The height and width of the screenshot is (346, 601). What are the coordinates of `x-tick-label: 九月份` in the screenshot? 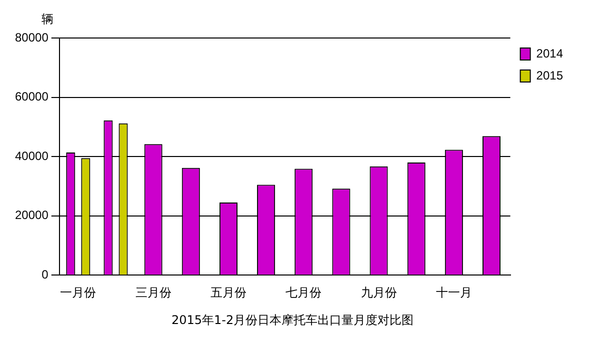 It's located at (378, 293).